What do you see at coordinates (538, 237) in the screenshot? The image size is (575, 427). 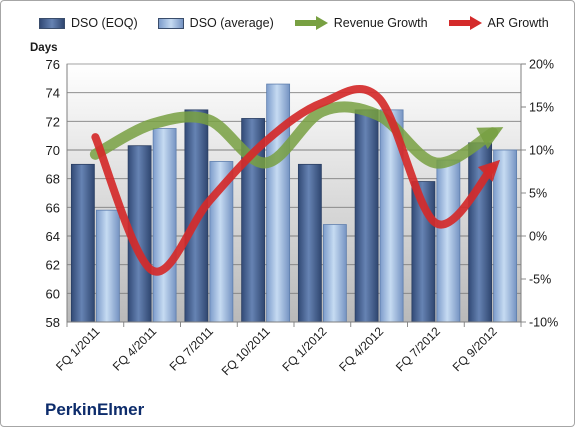 I see `y2-tick-label-2: 0%` at bounding box center [538, 237].